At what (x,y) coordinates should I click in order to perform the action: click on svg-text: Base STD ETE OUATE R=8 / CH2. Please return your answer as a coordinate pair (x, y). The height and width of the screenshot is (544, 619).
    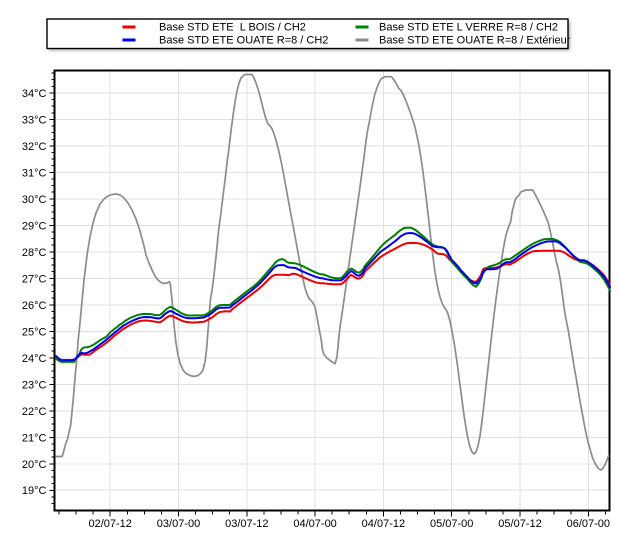
    Looking at the image, I should click on (243, 41).